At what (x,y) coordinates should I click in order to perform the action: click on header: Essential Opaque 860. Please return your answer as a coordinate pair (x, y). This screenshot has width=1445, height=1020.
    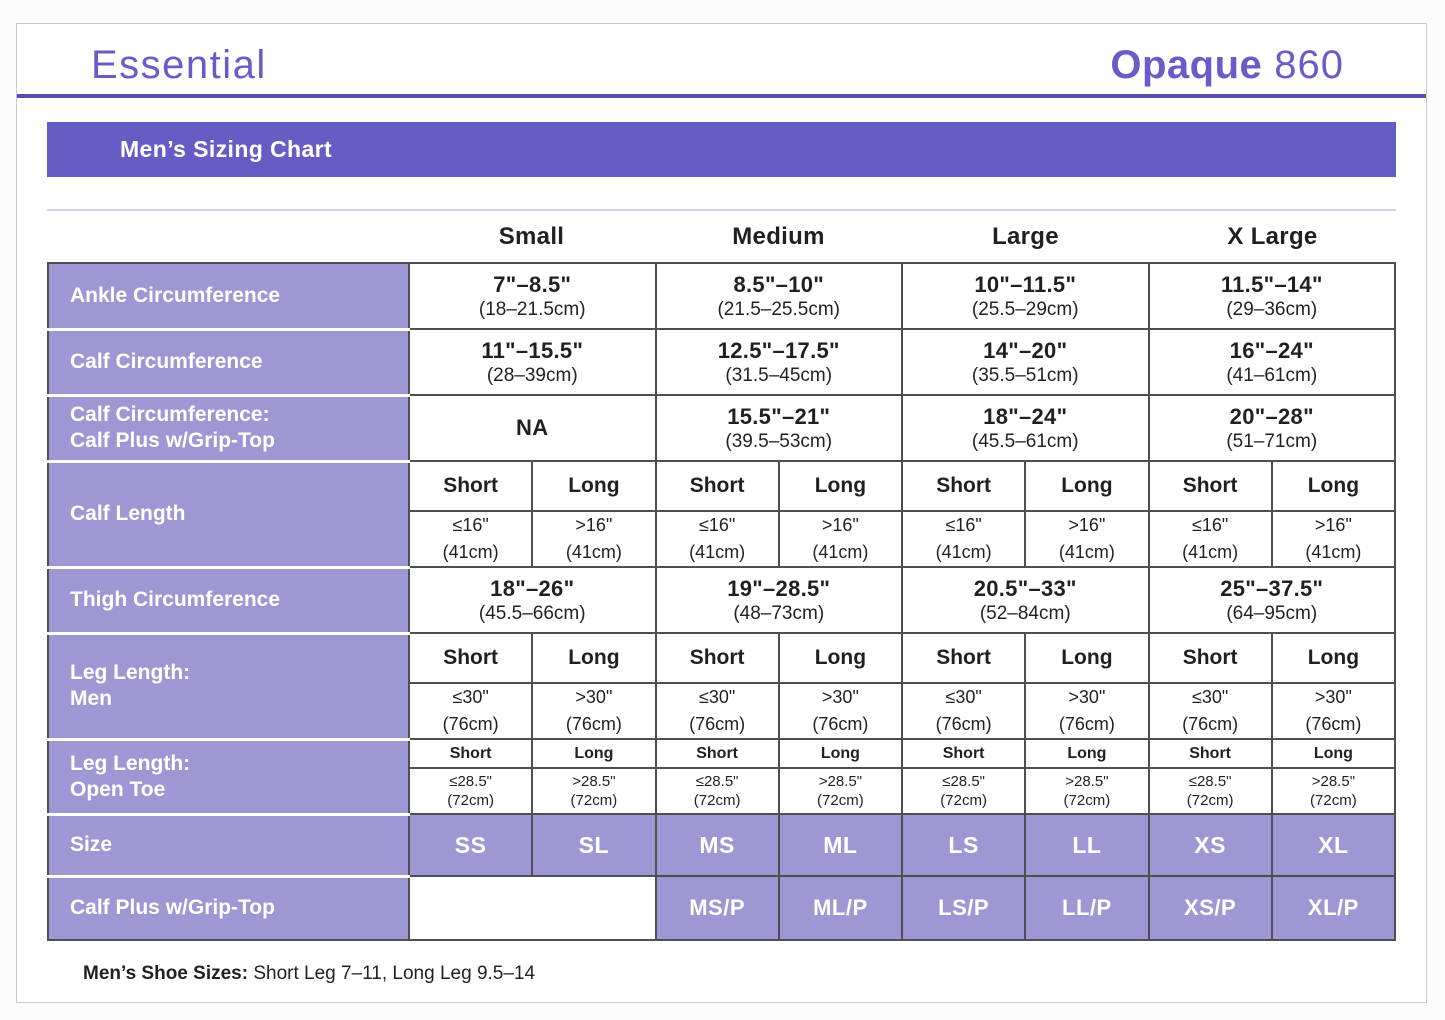
    Looking at the image, I should click on (721, 59).